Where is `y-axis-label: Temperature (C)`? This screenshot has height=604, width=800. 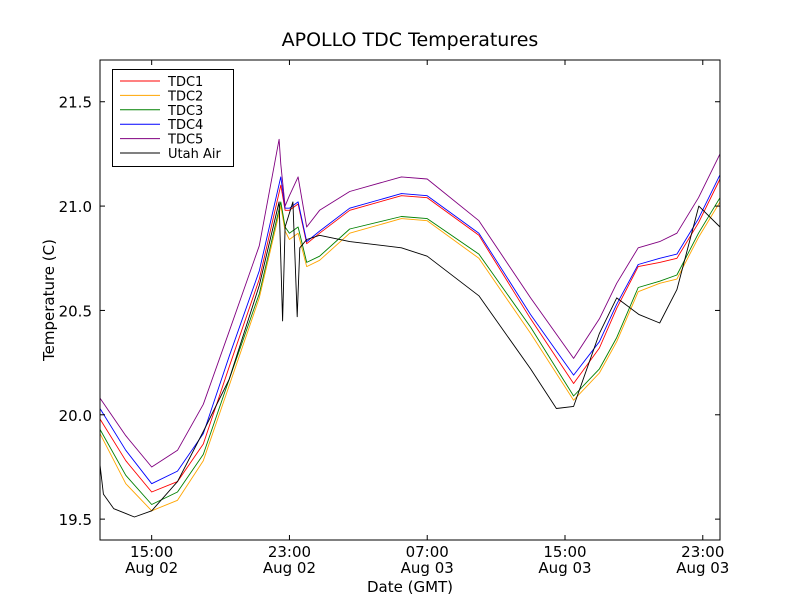 y-axis-label: Temperature (C) is located at coordinates (49, 300).